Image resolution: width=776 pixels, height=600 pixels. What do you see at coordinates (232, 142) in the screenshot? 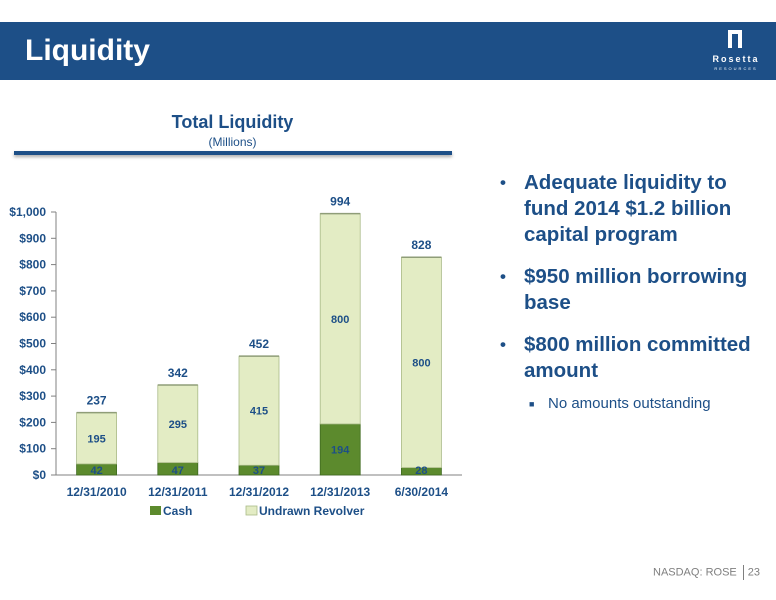
I see `chart-subtitle: (Millions)` at bounding box center [232, 142].